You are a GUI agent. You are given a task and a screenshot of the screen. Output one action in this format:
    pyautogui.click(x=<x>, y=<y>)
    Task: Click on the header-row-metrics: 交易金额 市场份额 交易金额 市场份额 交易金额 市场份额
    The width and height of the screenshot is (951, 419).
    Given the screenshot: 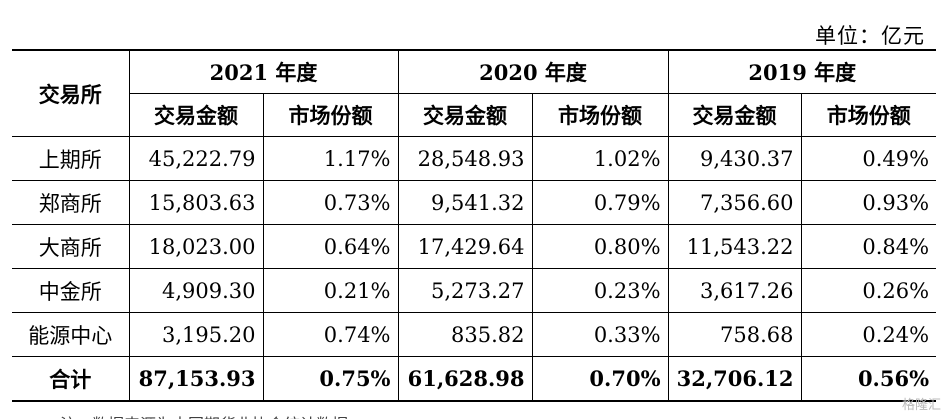 What is the action you would take?
    pyautogui.click(x=474, y=115)
    